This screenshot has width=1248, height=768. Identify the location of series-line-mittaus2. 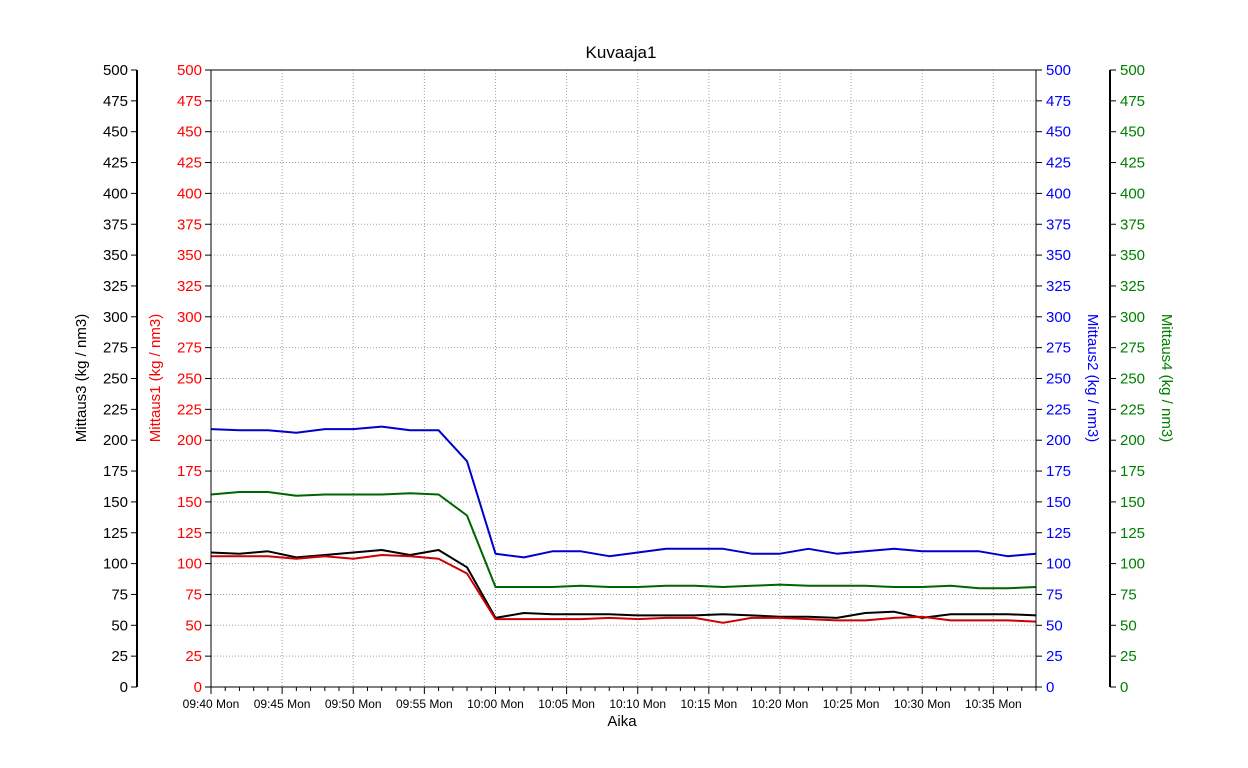
(623, 492).